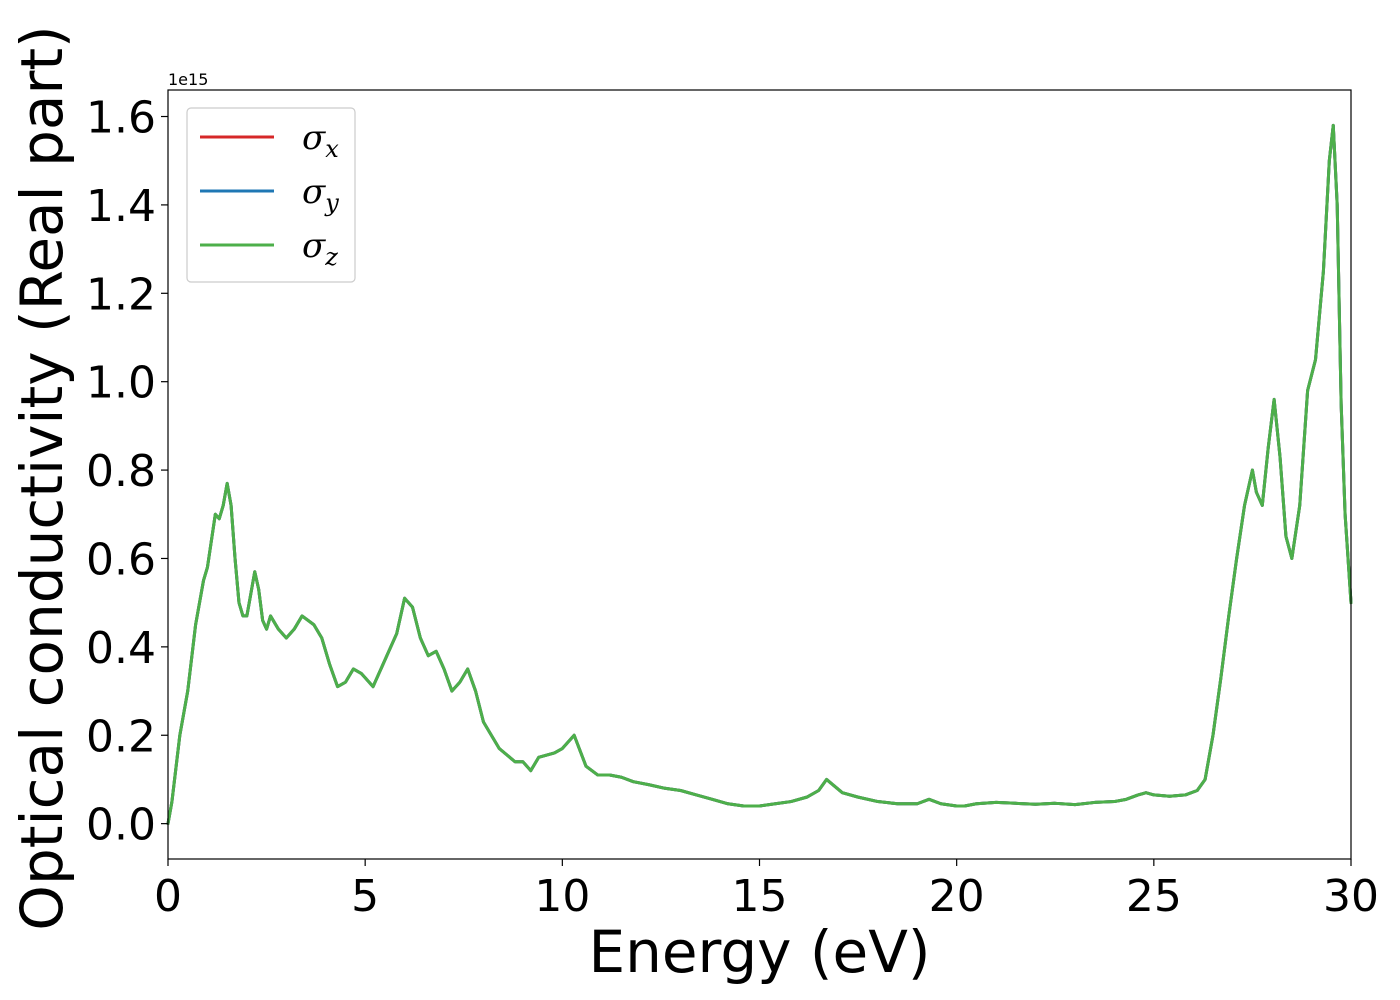 The height and width of the screenshot is (1000, 1400). What do you see at coordinates (121, 294) in the screenshot?
I see `y-tick-label: 1.2` at bounding box center [121, 294].